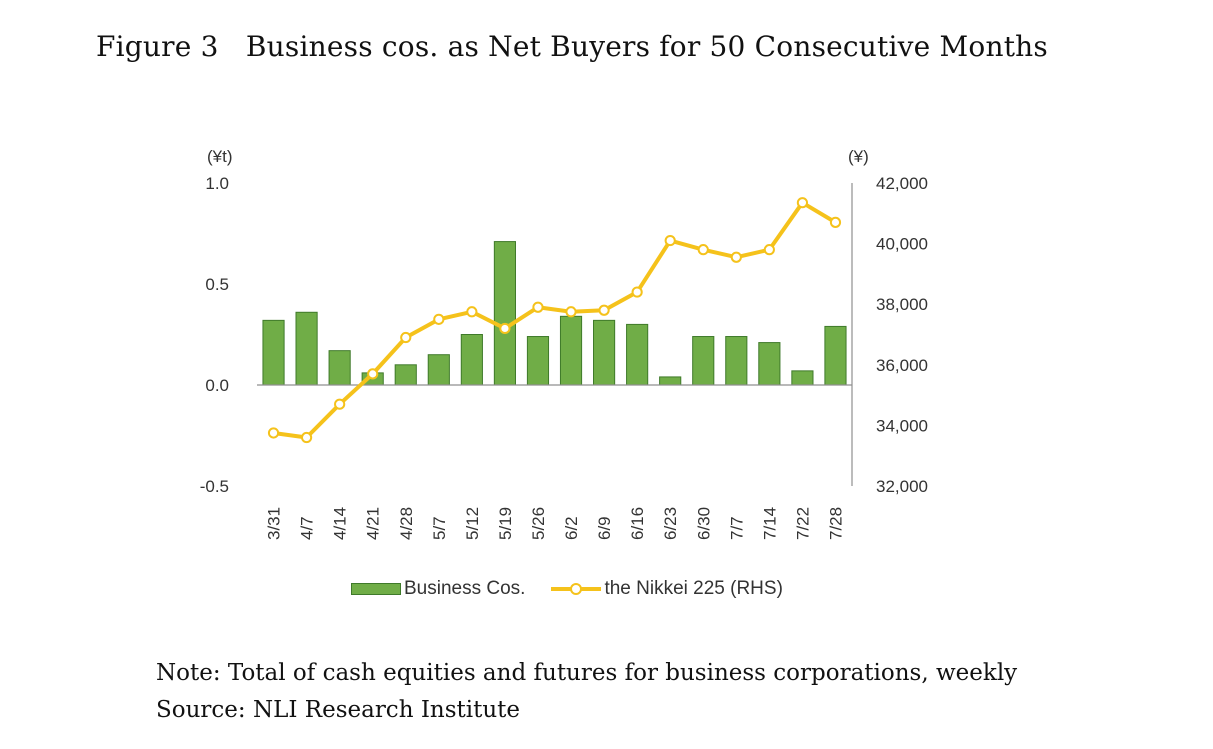  I want to click on x-tick-label: 5/26, so click(538, 523).